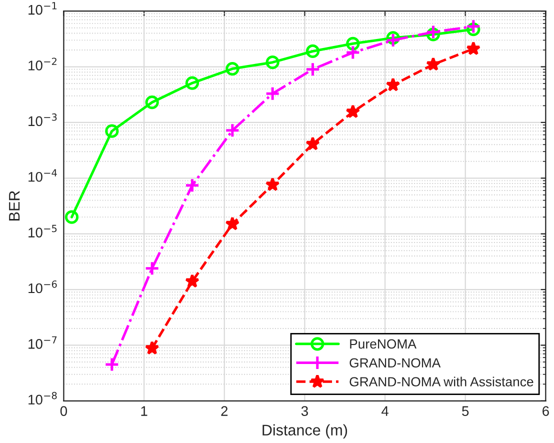 This screenshot has height=443, width=554. I want to click on x-tick-label: 6, so click(545, 411).